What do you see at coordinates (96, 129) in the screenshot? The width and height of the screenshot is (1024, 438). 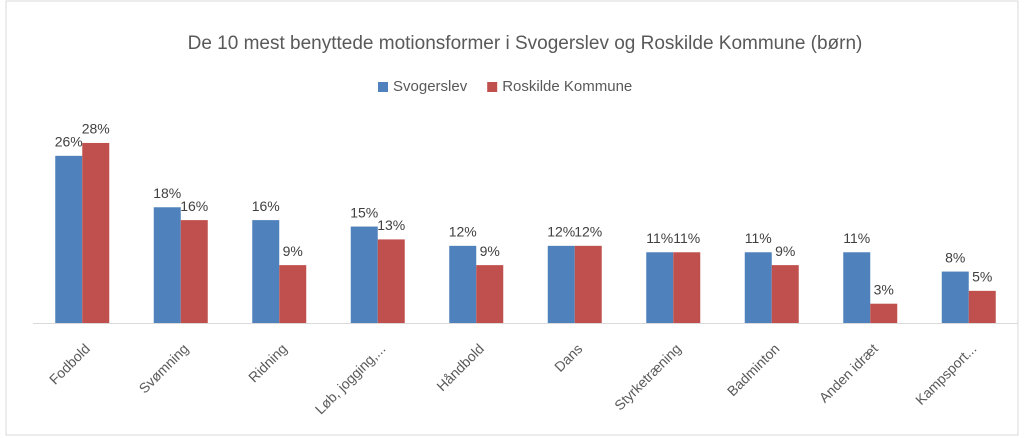 I see `value-label: 28%` at bounding box center [96, 129].